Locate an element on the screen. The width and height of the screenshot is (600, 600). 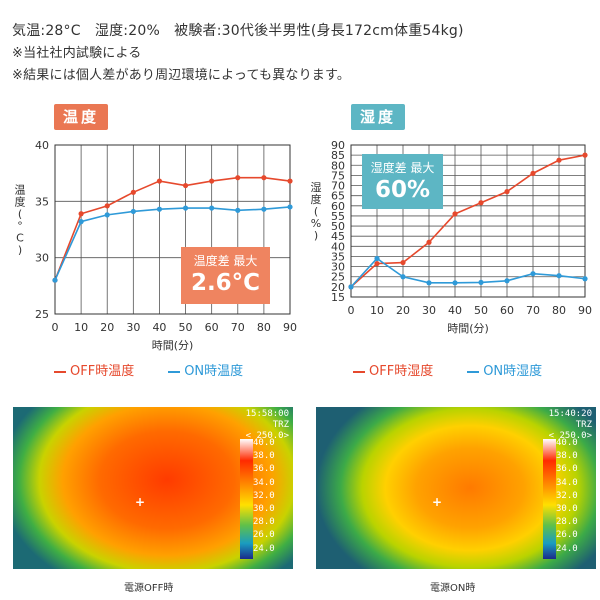
legend-label: OFF時湿度 is located at coordinates (401, 371).